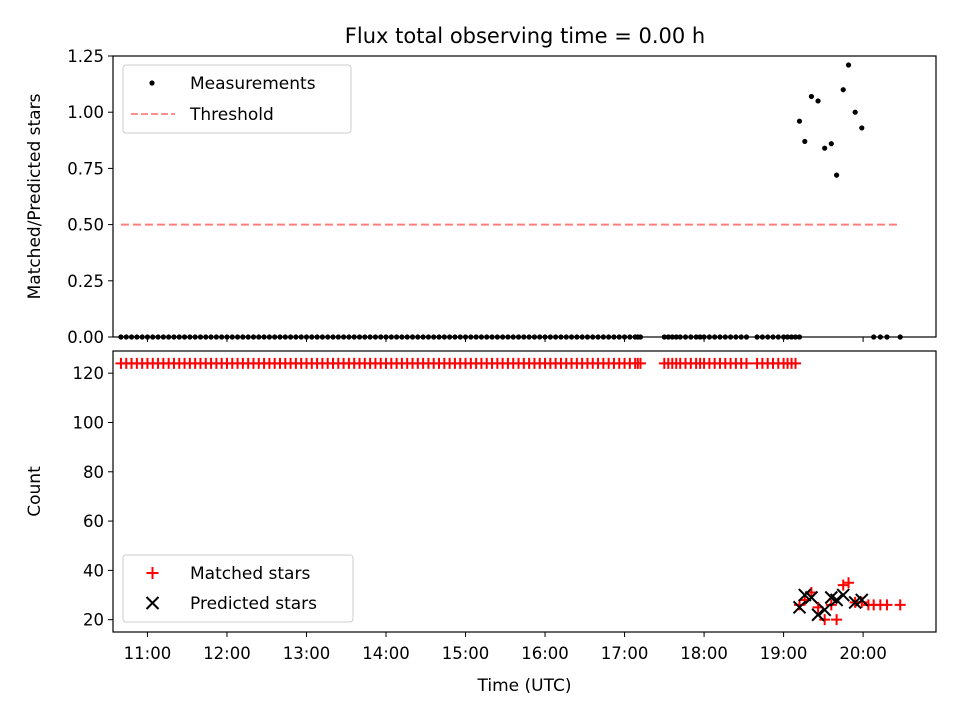 The width and height of the screenshot is (960, 720). I want to click on x-axis-label: Time (UTC), so click(524, 686).